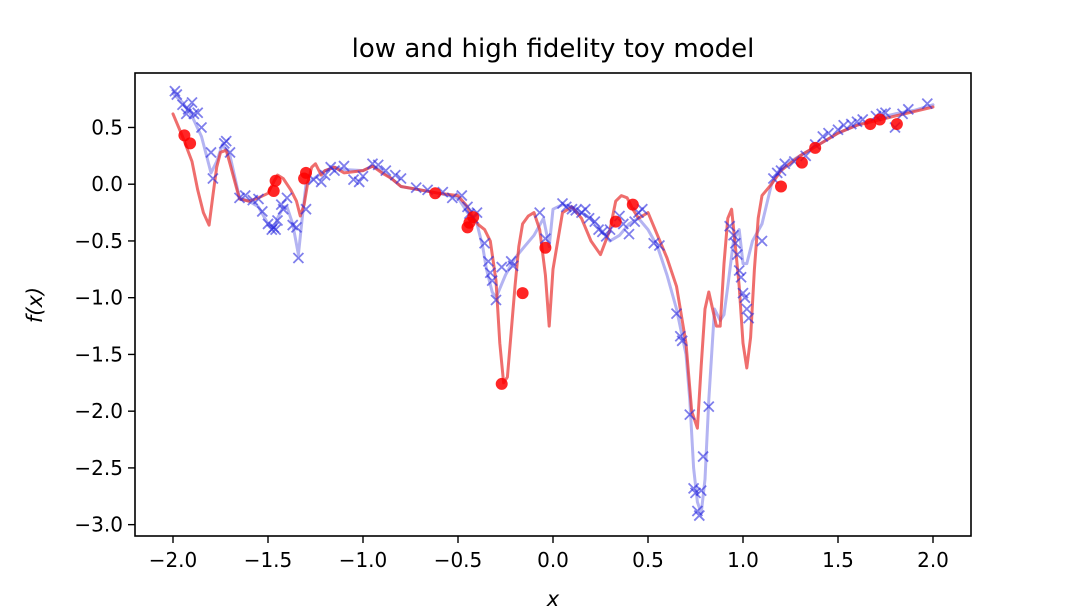 This screenshot has height=612, width=1080. I want to click on x-tick-label: 0.5, so click(648, 560).